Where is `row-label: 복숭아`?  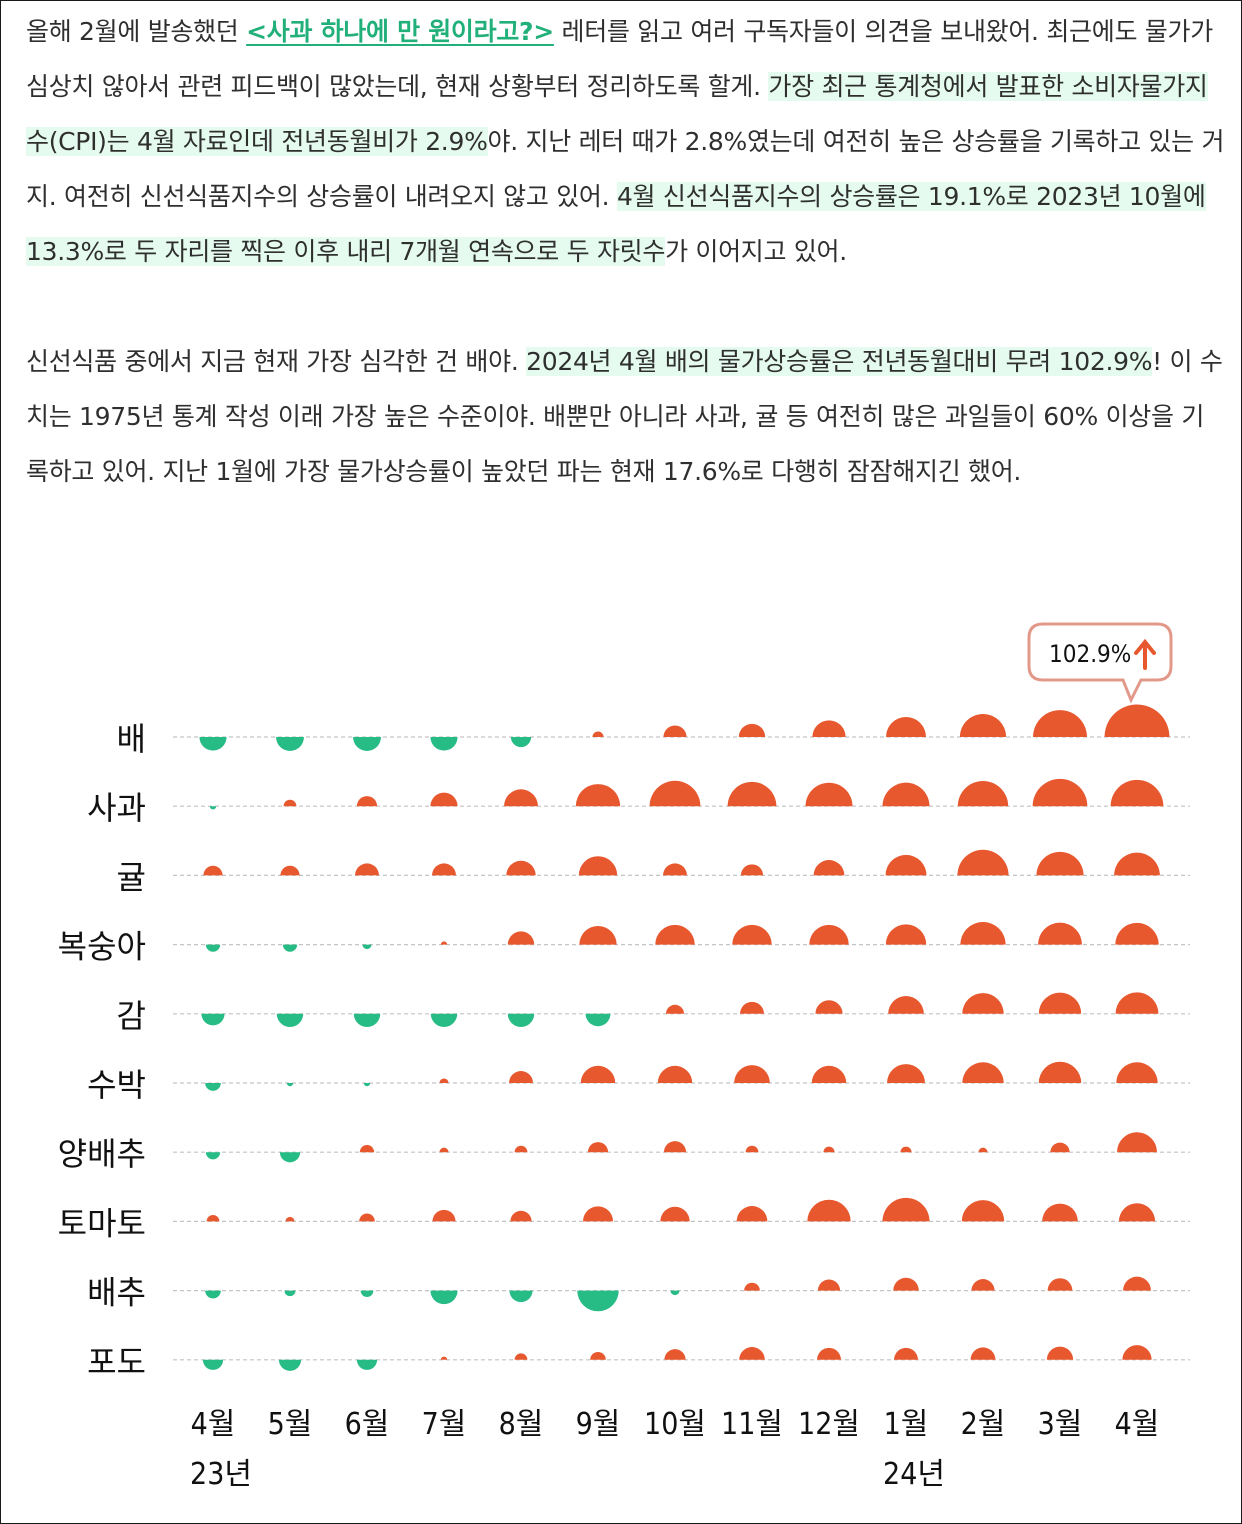 row-label: 복숭아 is located at coordinates (102, 947).